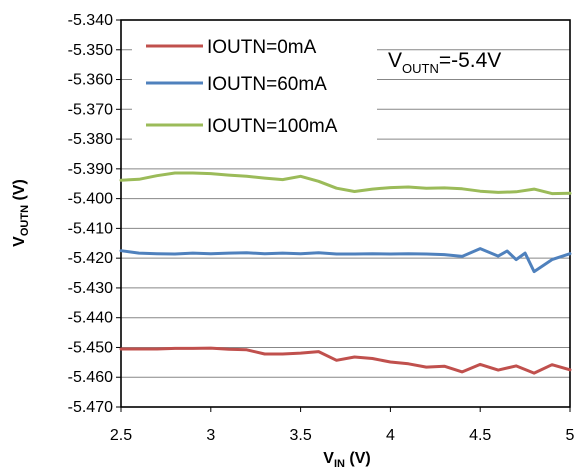 The height and width of the screenshot is (474, 579). Describe the element at coordinates (90, 20) in the screenshot. I see `y-tick-label: -5.340` at that location.